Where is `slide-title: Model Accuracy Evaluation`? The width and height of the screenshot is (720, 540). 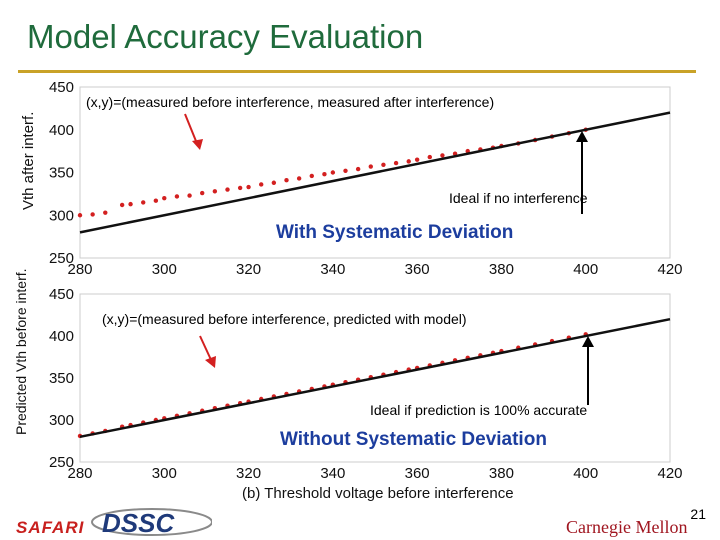
slide-title: Model Accuracy Evaluation is located at coordinates (225, 36).